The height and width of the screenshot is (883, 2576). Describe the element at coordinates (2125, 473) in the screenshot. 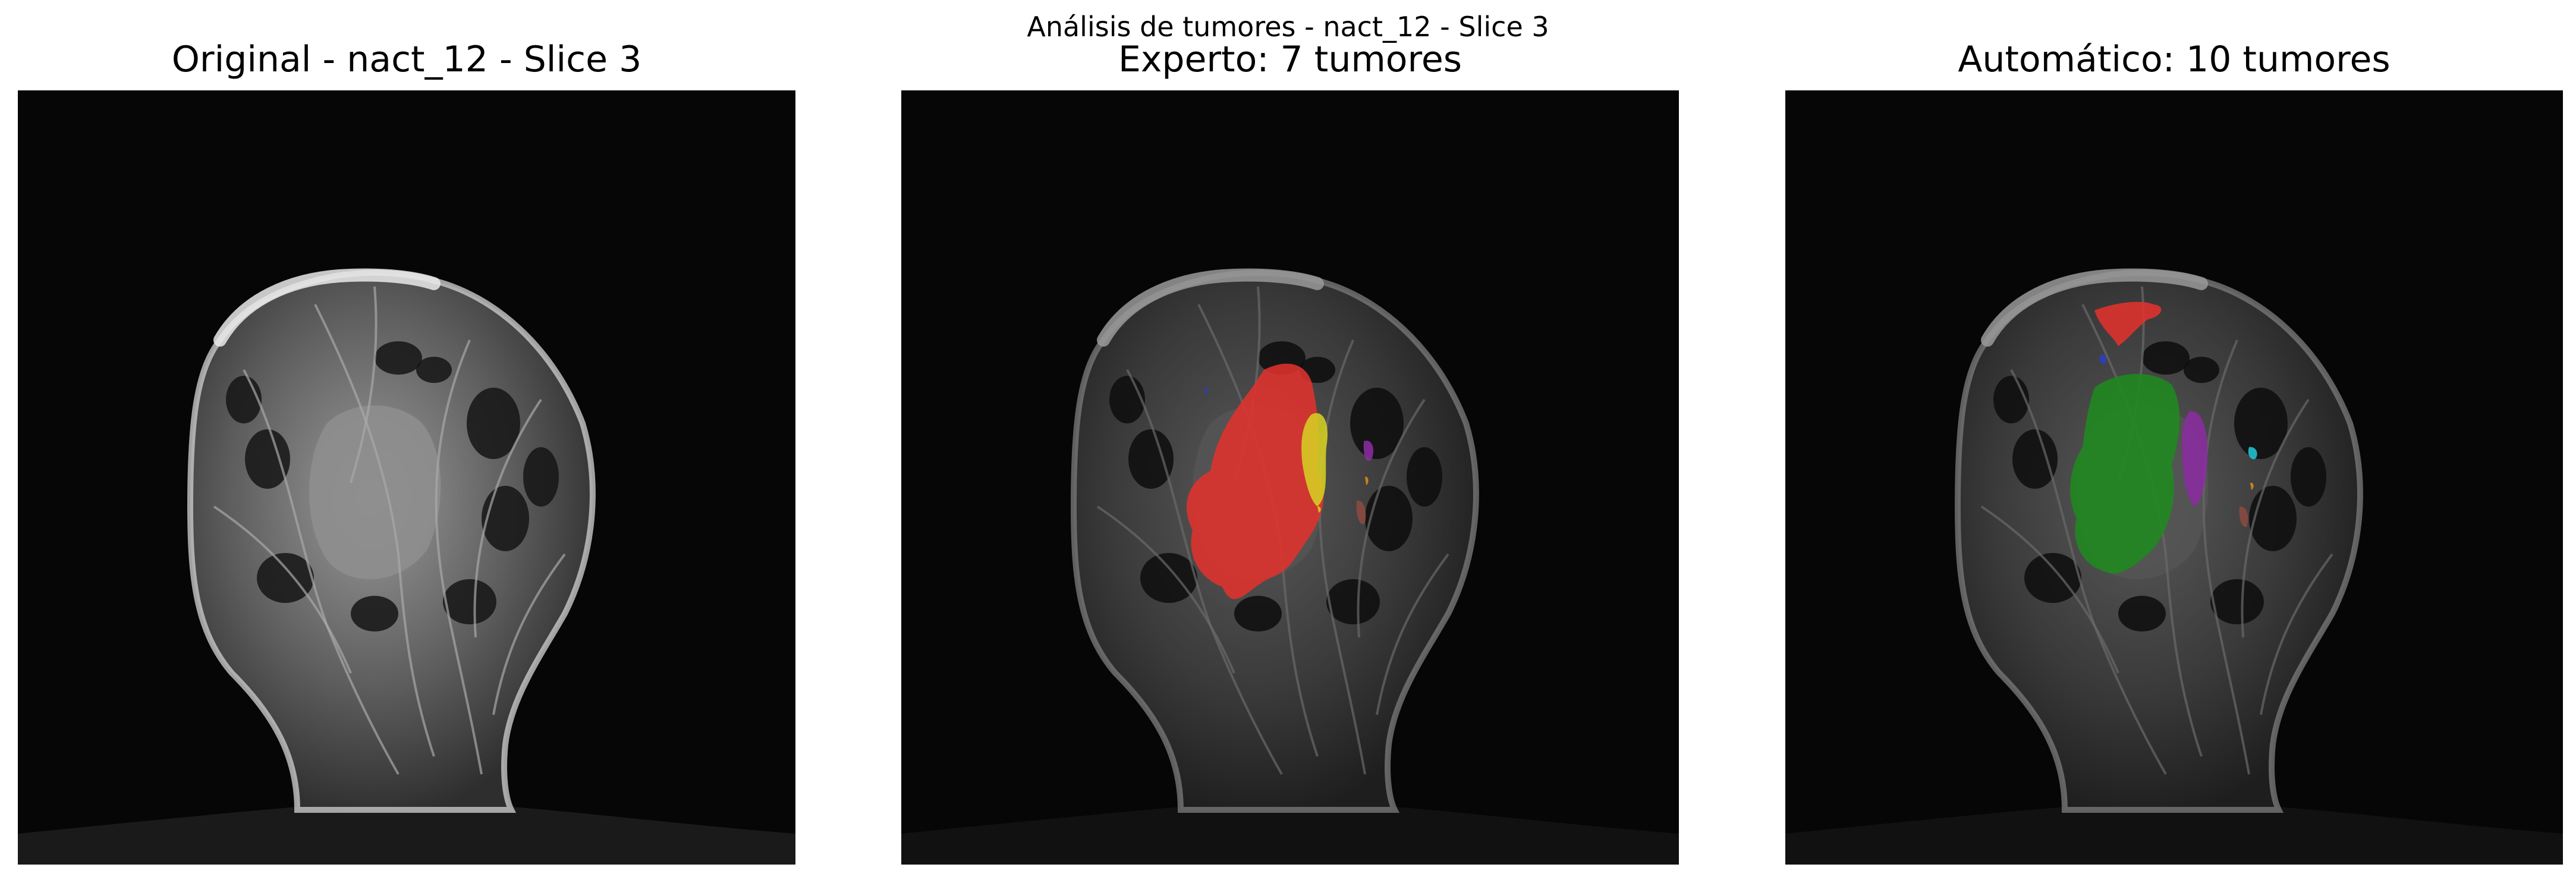

I see `segment-green` at that location.